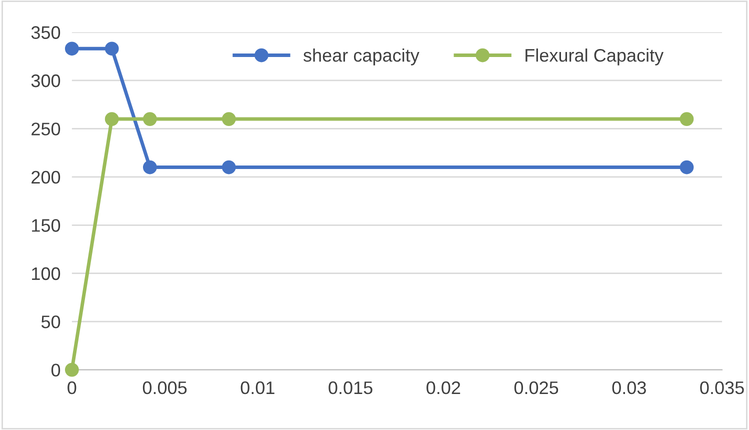  Describe the element at coordinates (350, 387) in the screenshot. I see `x-tick-label: 0.015` at that location.